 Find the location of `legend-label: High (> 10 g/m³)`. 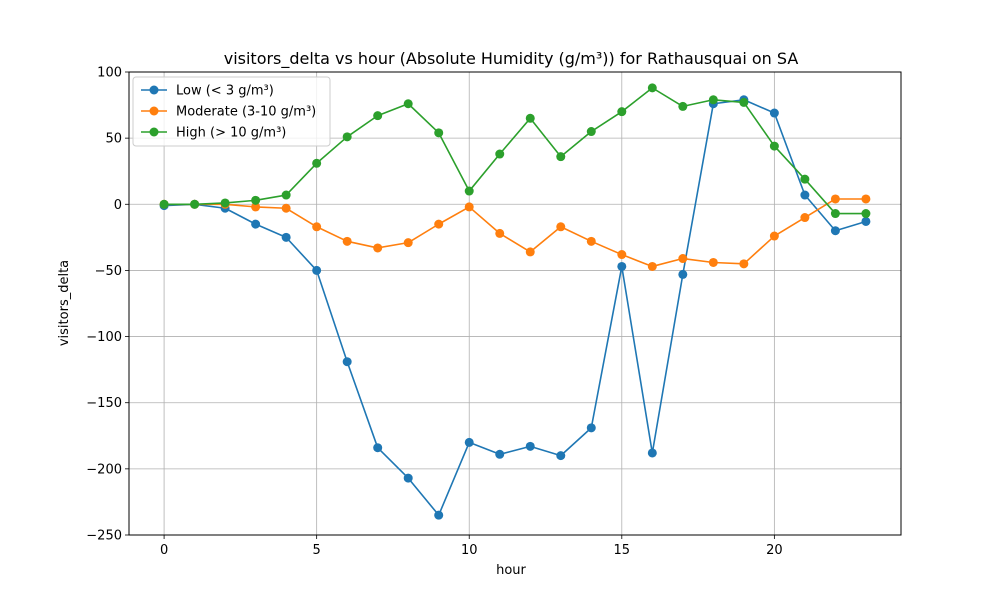

legend-label: High (> 10 g/m³) is located at coordinates (231, 133).